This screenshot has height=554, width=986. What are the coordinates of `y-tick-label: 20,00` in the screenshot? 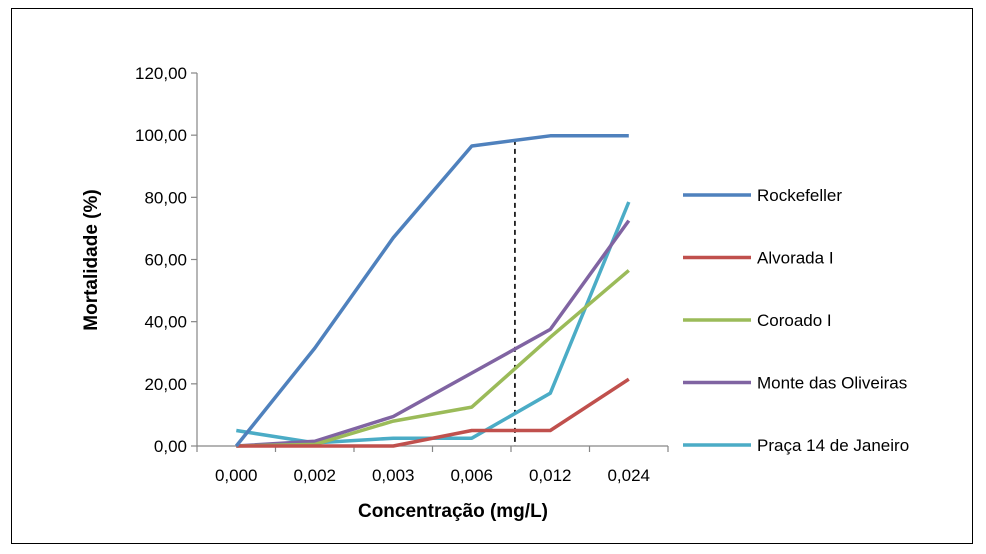 It's located at (165, 384).